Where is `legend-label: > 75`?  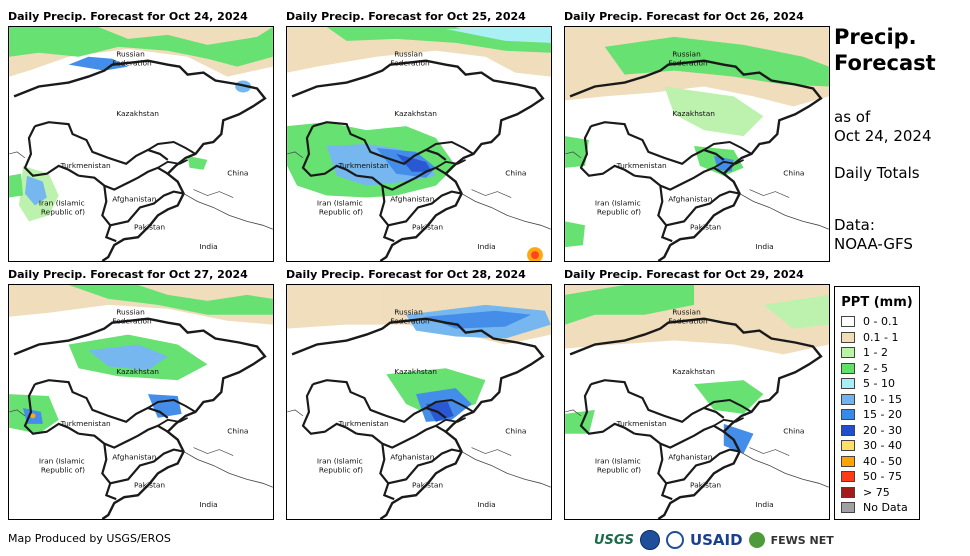
legend-label: > 75 is located at coordinates (876, 492).